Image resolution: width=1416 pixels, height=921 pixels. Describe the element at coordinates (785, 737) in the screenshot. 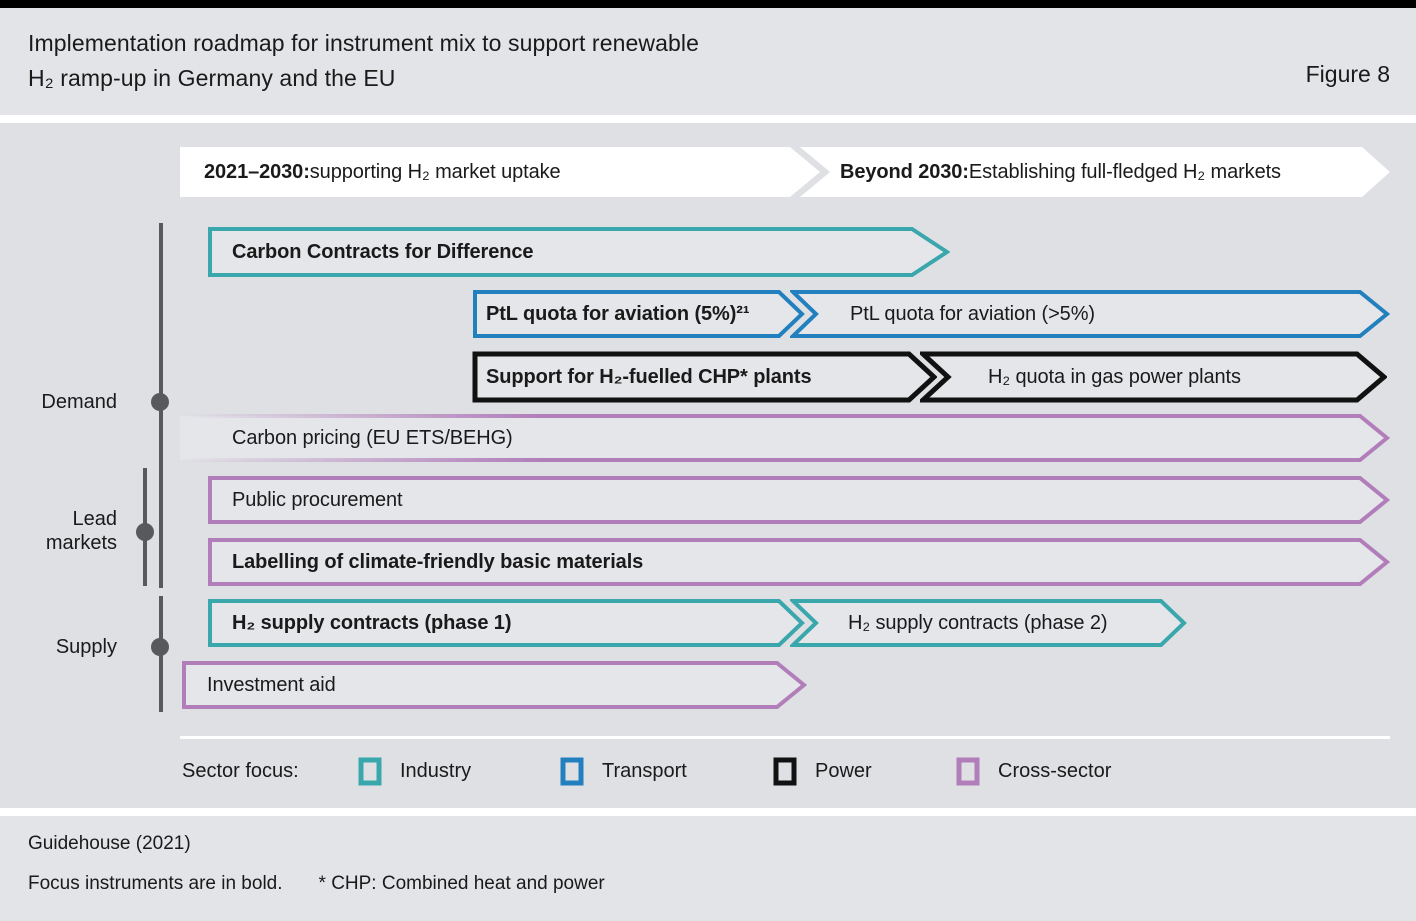

I see `legend-separator` at that location.